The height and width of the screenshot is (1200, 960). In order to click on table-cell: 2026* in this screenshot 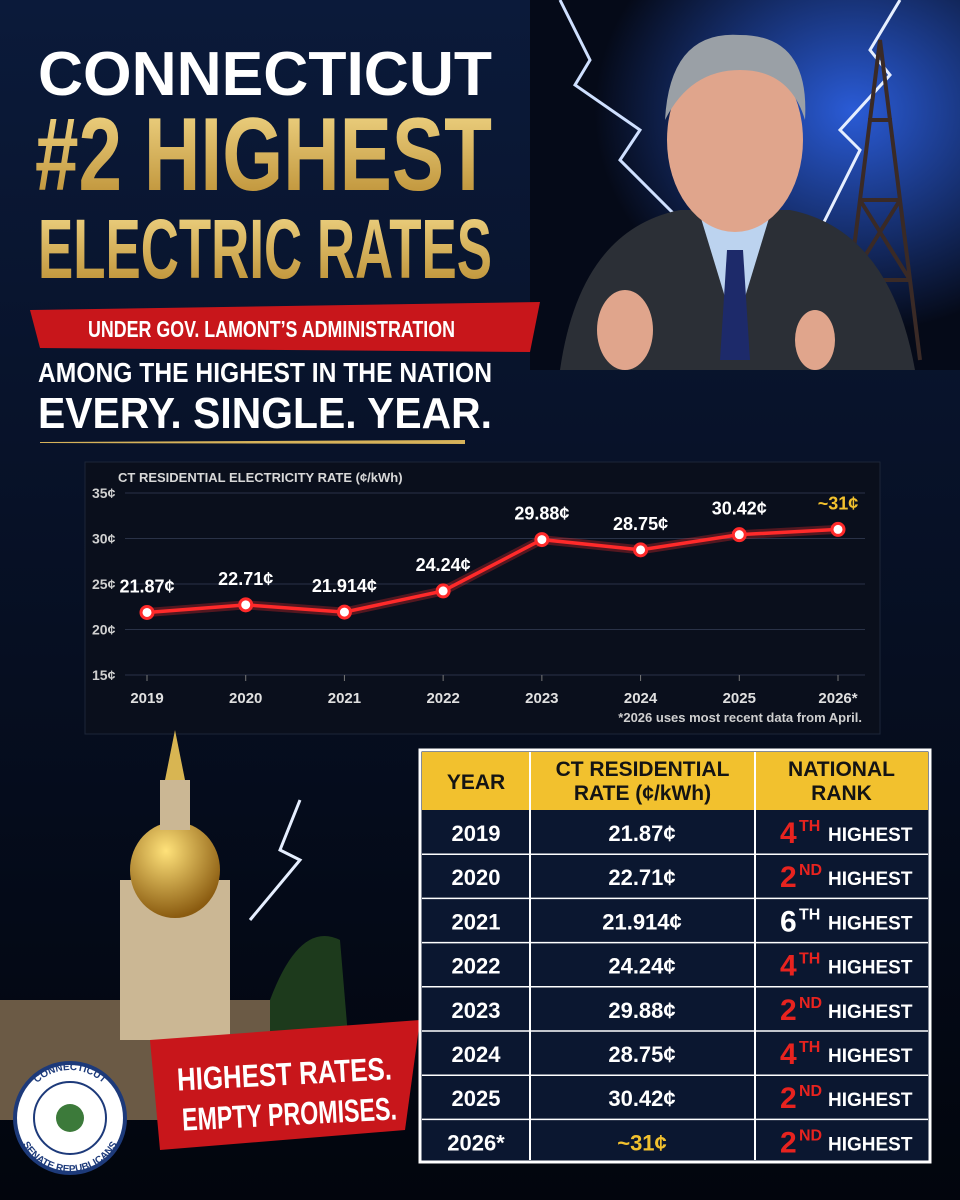, I will do `click(476, 1142)`.